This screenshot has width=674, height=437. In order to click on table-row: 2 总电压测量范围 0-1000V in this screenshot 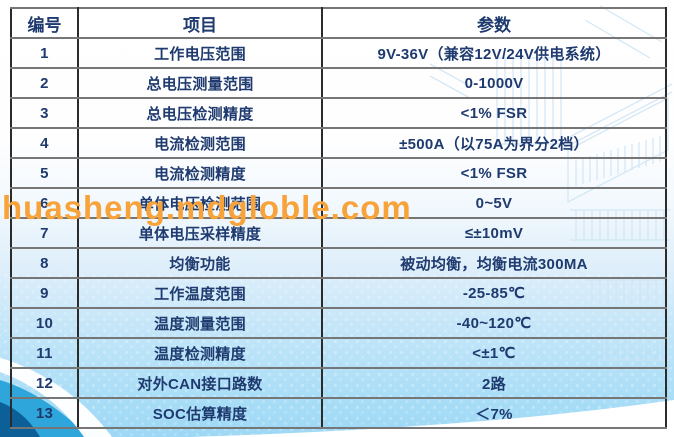, I will do `click(338, 83)`.